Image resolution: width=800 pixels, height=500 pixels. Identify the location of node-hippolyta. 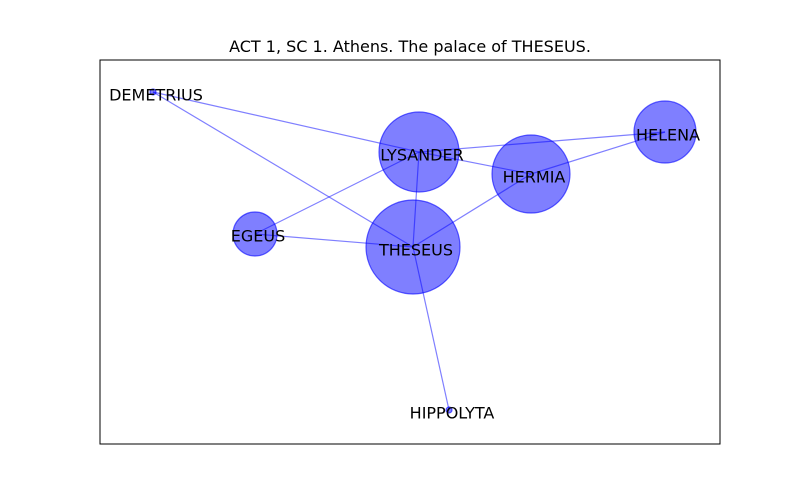
(449, 410).